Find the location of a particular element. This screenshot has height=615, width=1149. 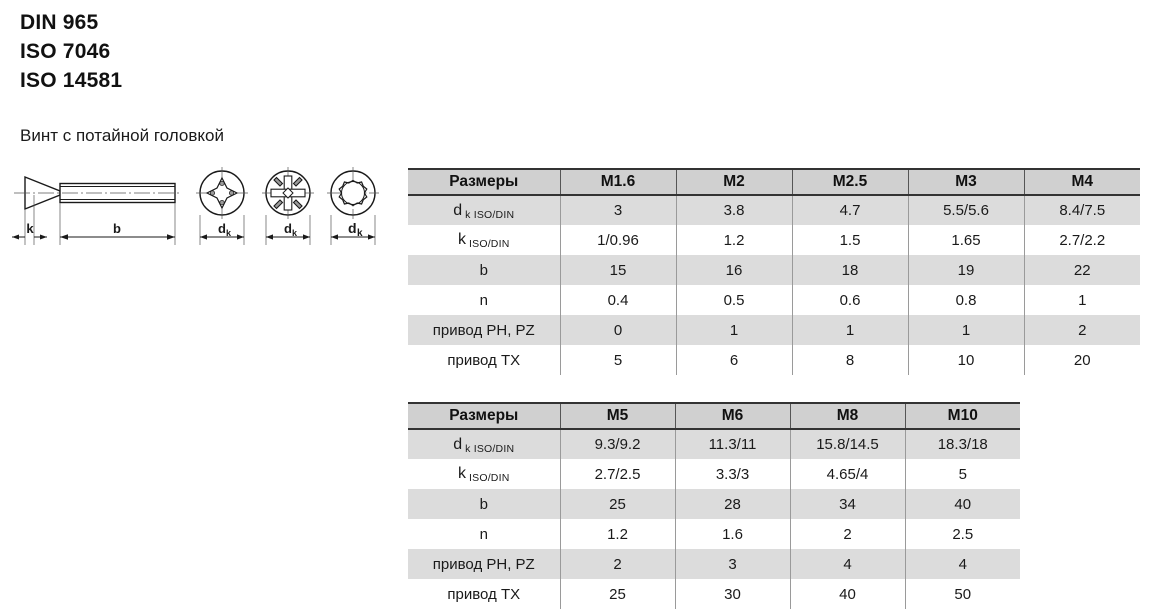

table-cell: 34 is located at coordinates (847, 504).